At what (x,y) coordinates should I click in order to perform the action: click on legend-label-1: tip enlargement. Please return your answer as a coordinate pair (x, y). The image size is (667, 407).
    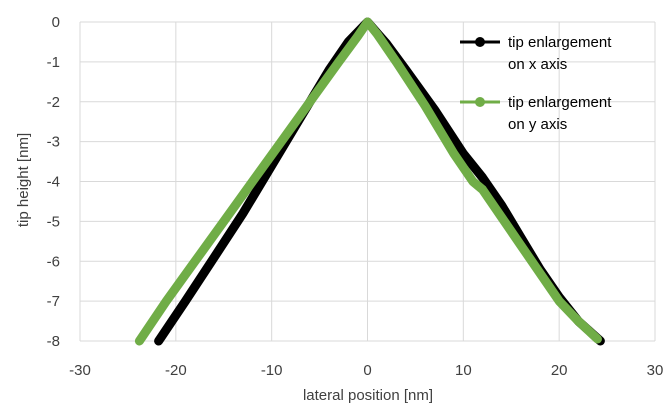
    Looking at the image, I should click on (560, 42).